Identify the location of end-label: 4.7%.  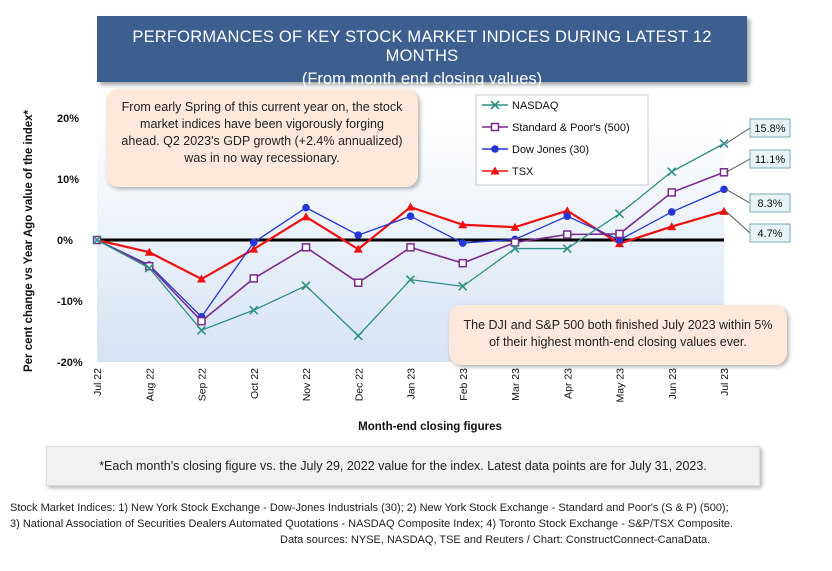
(769, 234).